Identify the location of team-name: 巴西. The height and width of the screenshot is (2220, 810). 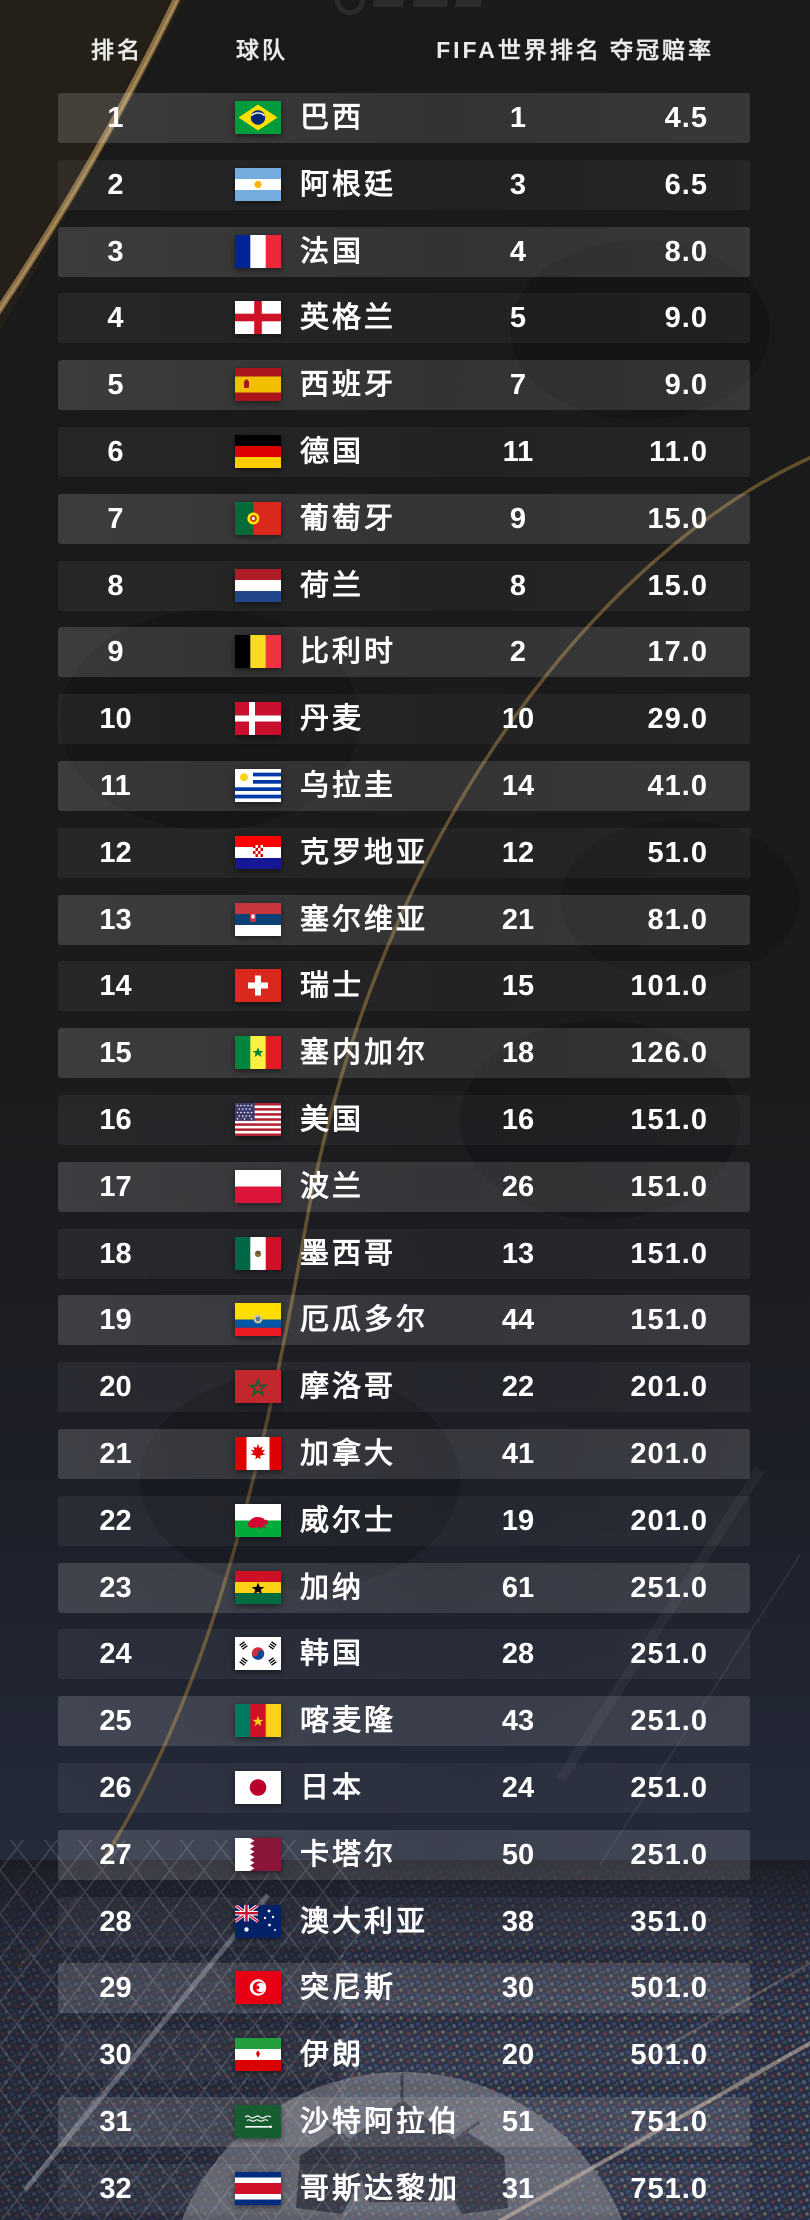
(332, 118).